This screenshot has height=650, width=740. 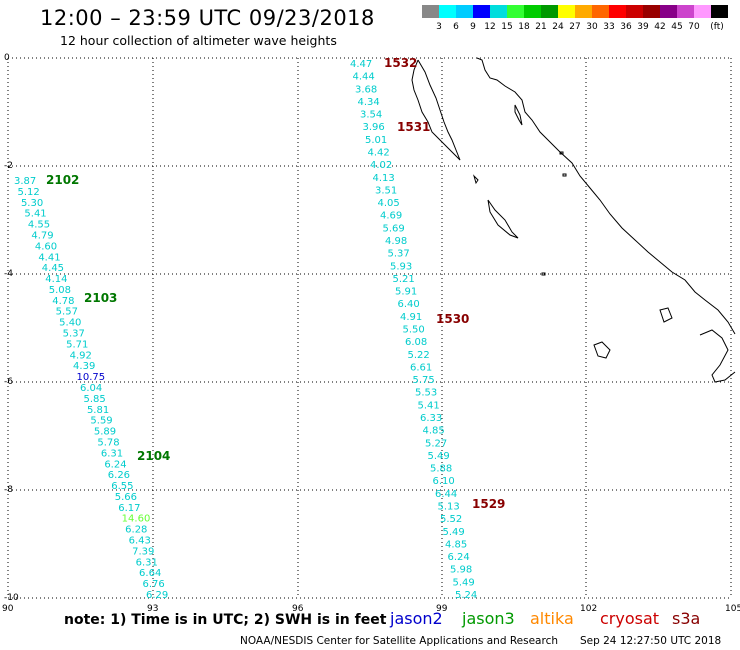 I want to click on wave-height-value: 4.79, so click(x=42, y=235).